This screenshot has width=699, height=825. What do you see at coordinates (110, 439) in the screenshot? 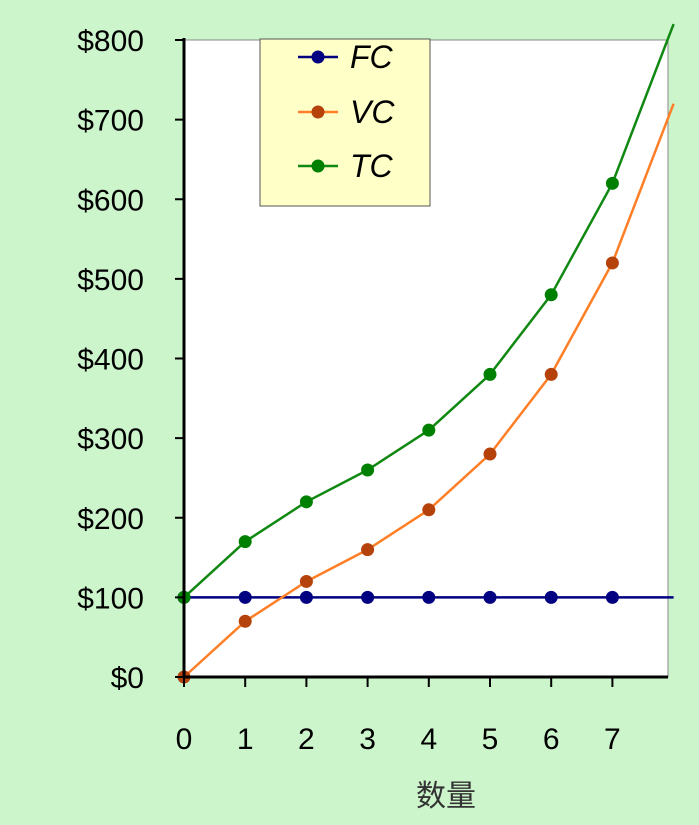
I see `y-tick-label: $300` at bounding box center [110, 439].